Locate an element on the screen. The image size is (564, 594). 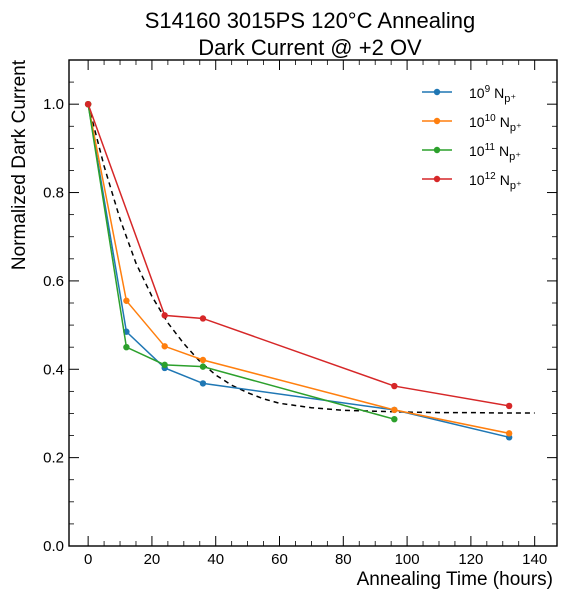
x-tick-label: 140 is located at coordinates (534, 559).